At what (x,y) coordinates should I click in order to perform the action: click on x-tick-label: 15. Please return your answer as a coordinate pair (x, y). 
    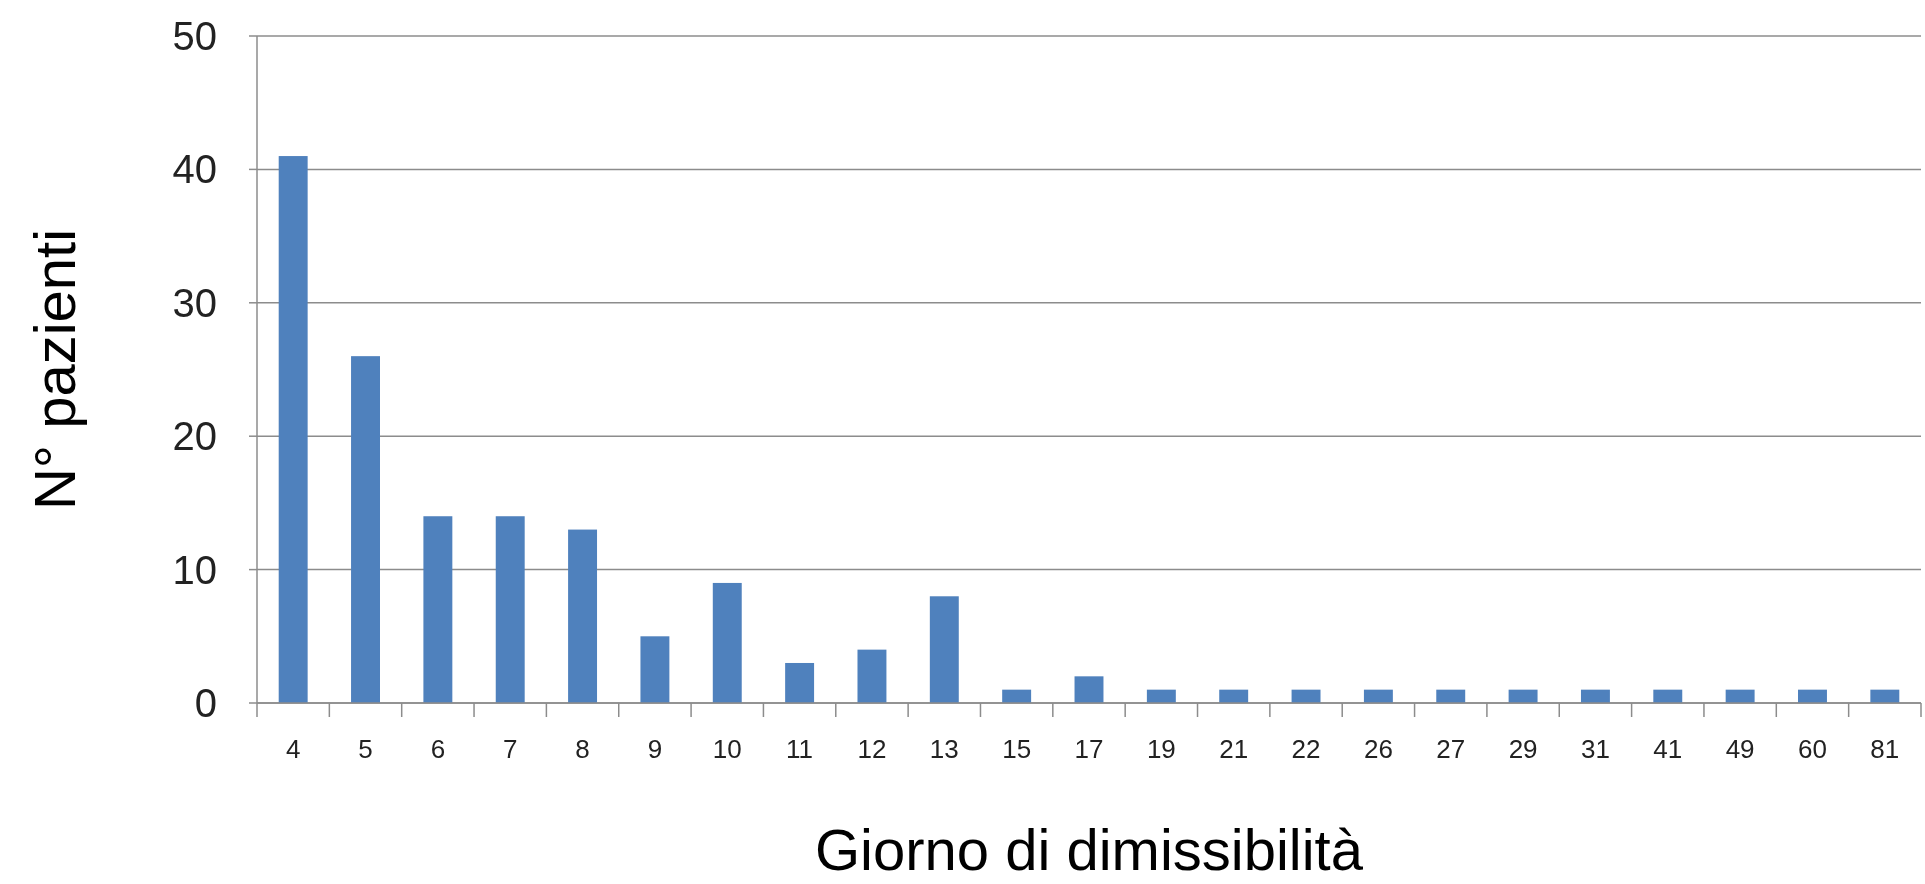
    Looking at the image, I should click on (1017, 749).